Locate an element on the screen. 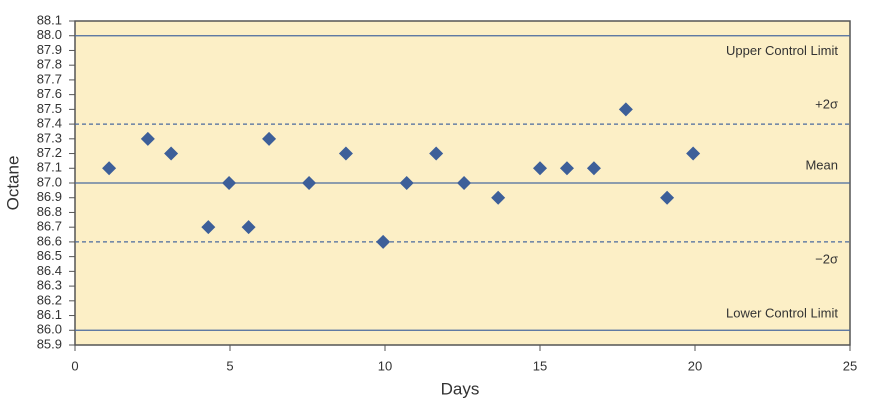 This screenshot has width=870, height=404. y-tick-label: 87.5 is located at coordinates (49, 108).